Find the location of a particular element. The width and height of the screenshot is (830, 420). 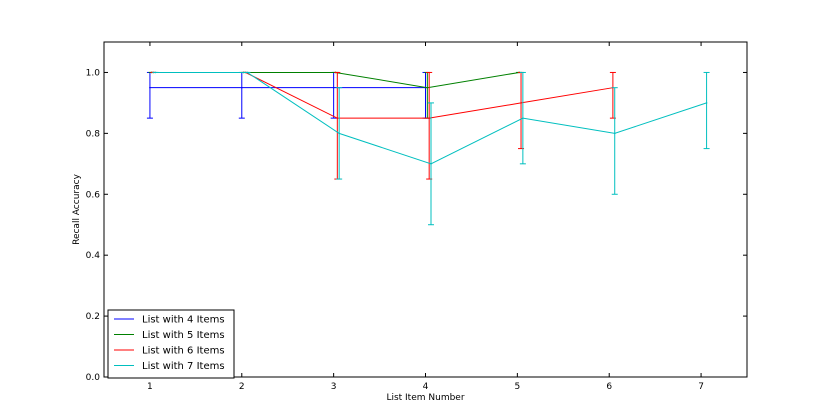

y-tick-label: 0.0 is located at coordinates (93, 378).